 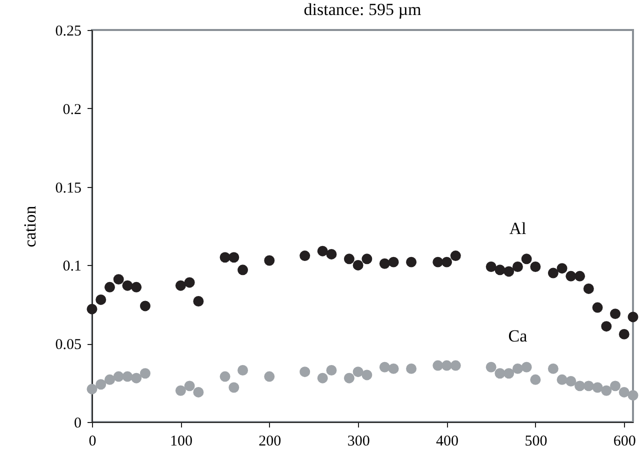 I want to click on y-tick-label: 0, so click(x=78, y=424).